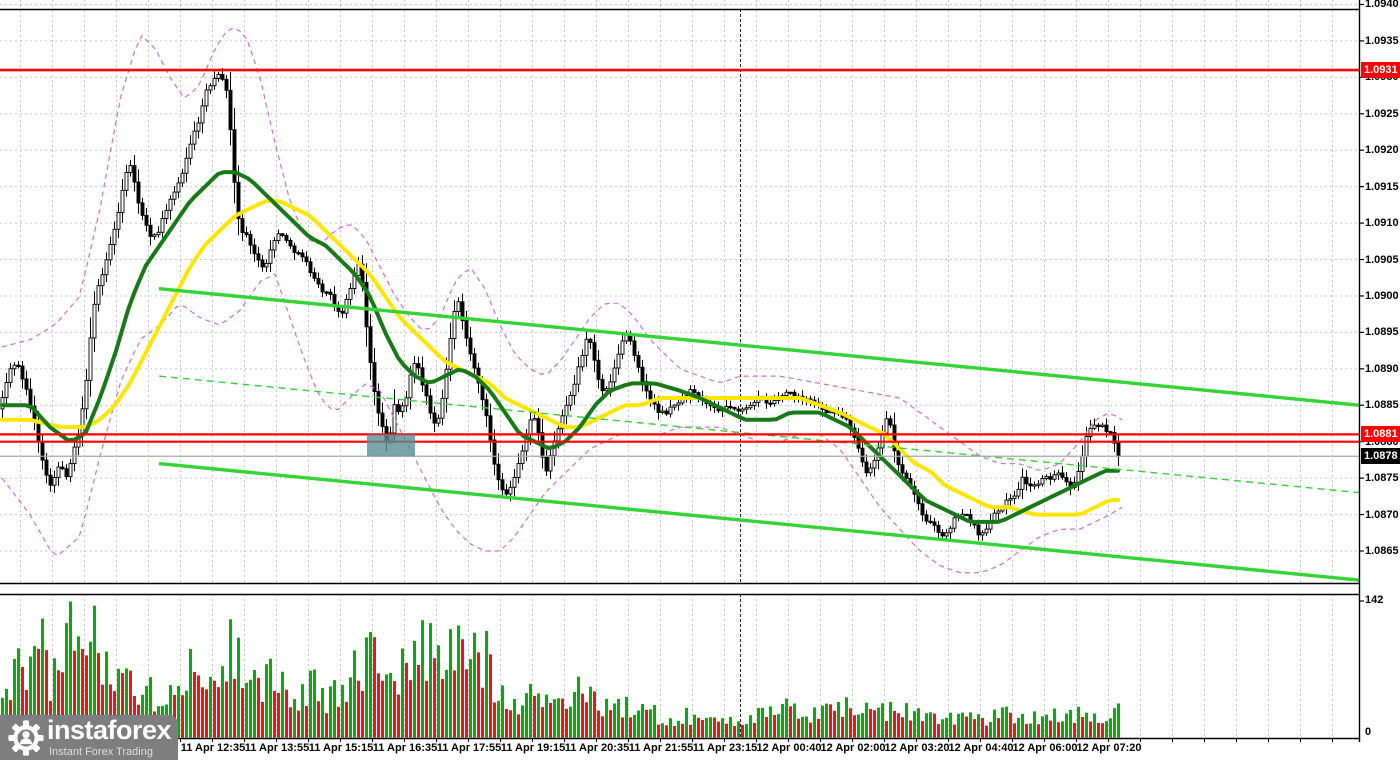  Describe the element at coordinates (1382, 186) in the screenshot. I see `price-axis-label: 1.0915` at that location.